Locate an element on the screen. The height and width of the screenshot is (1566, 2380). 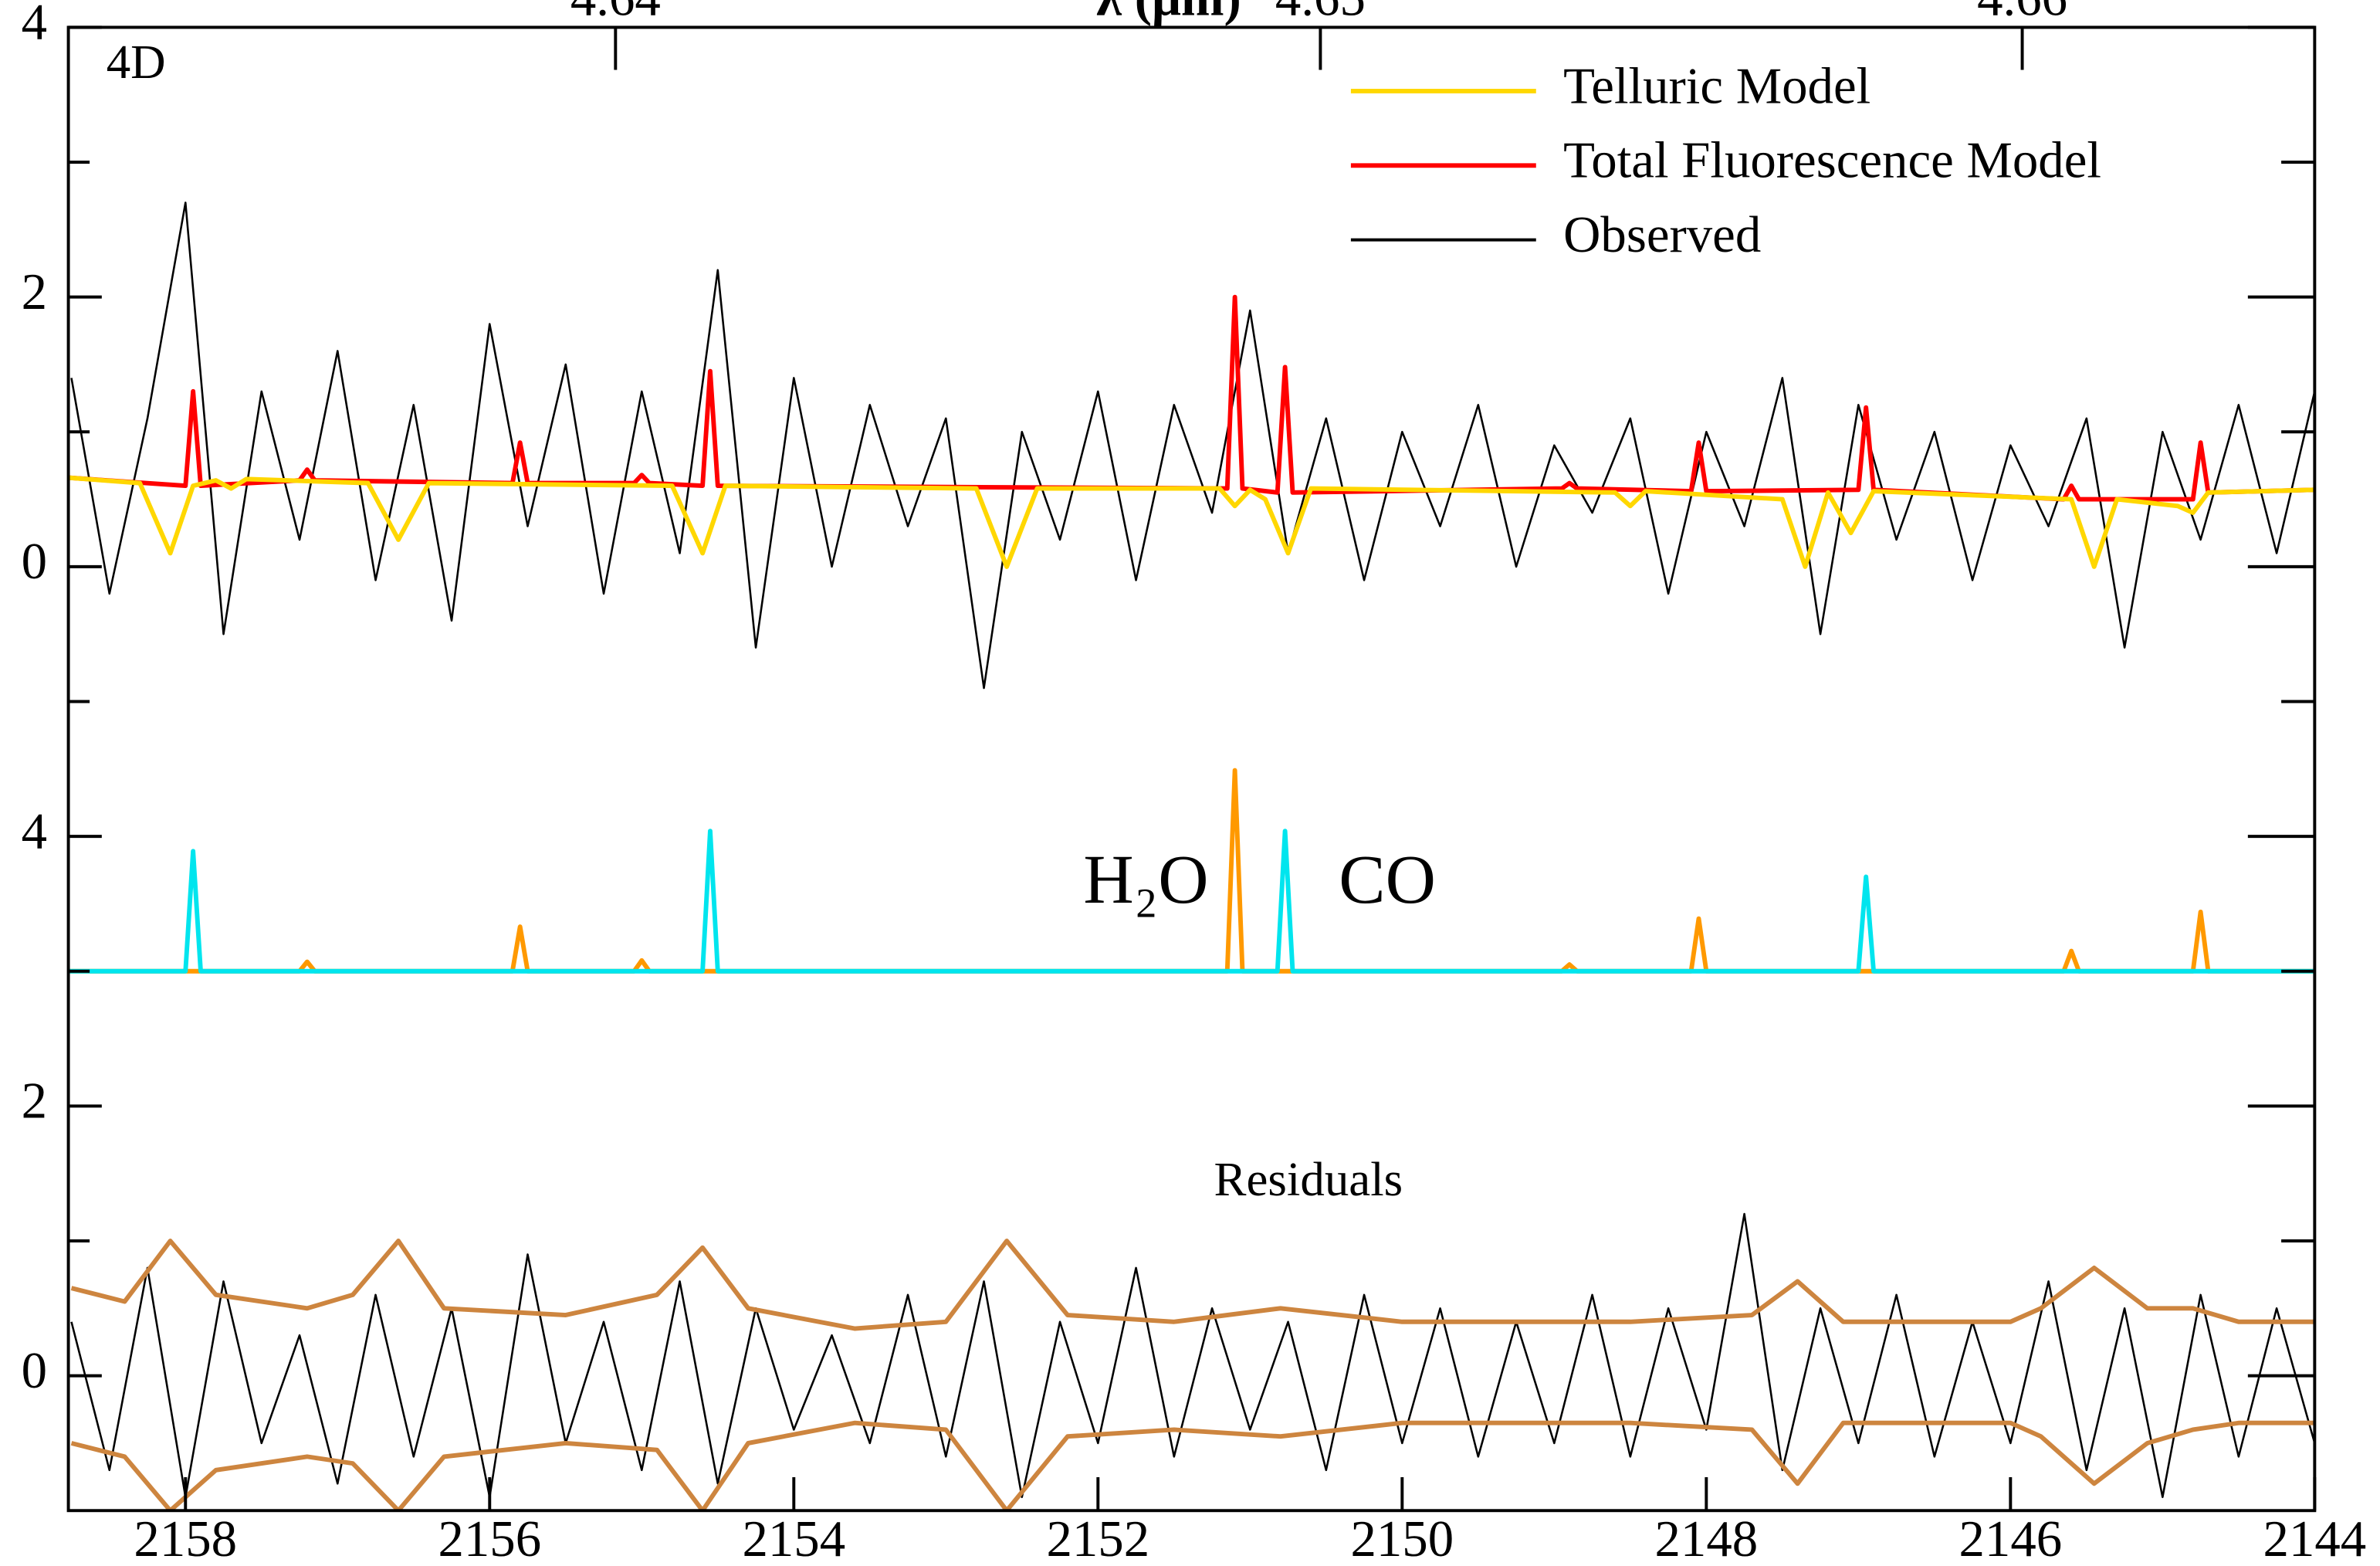
x-tick-label: 2148 is located at coordinates (1707, 1538).